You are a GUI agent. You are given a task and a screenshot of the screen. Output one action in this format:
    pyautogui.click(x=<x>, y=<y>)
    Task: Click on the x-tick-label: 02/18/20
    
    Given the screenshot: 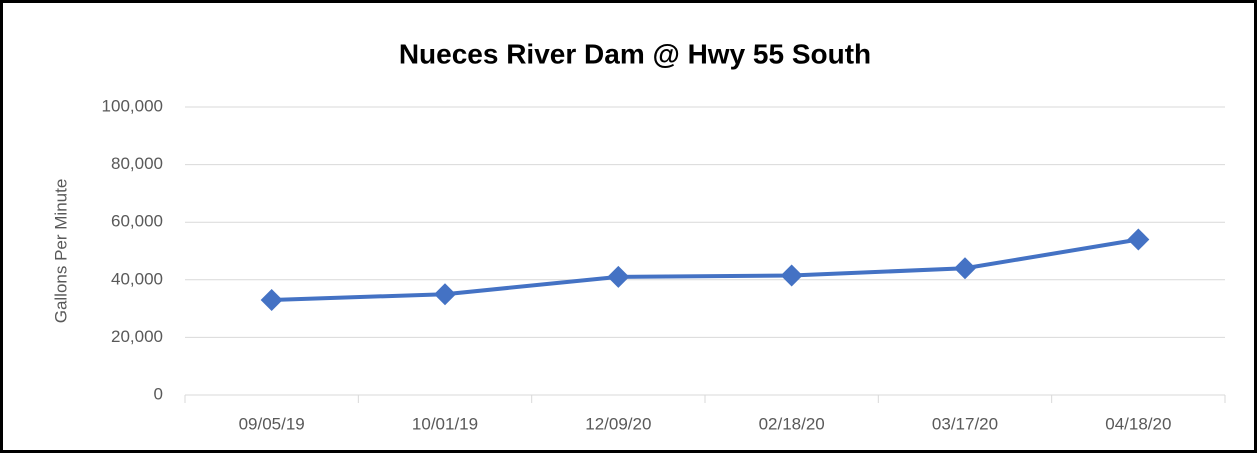 What is the action you would take?
    pyautogui.click(x=792, y=423)
    